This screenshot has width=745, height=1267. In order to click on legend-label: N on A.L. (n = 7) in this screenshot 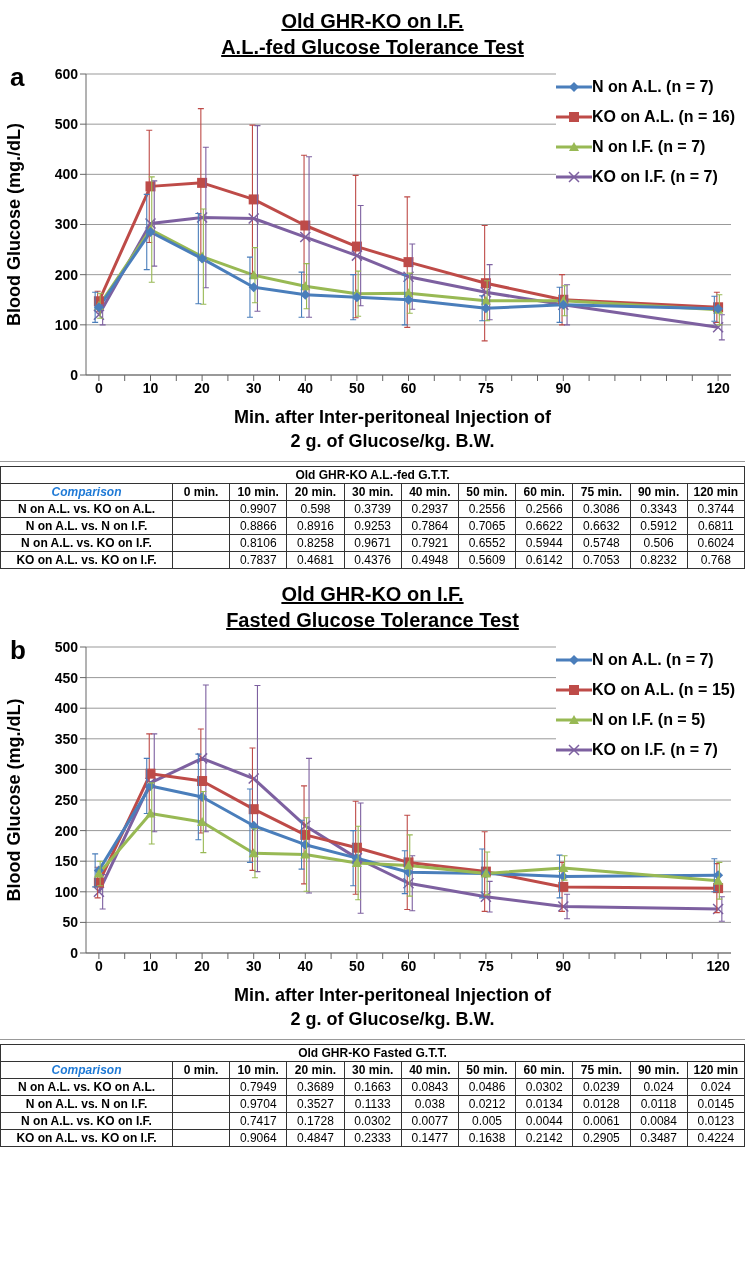, I will do `click(653, 87)`.